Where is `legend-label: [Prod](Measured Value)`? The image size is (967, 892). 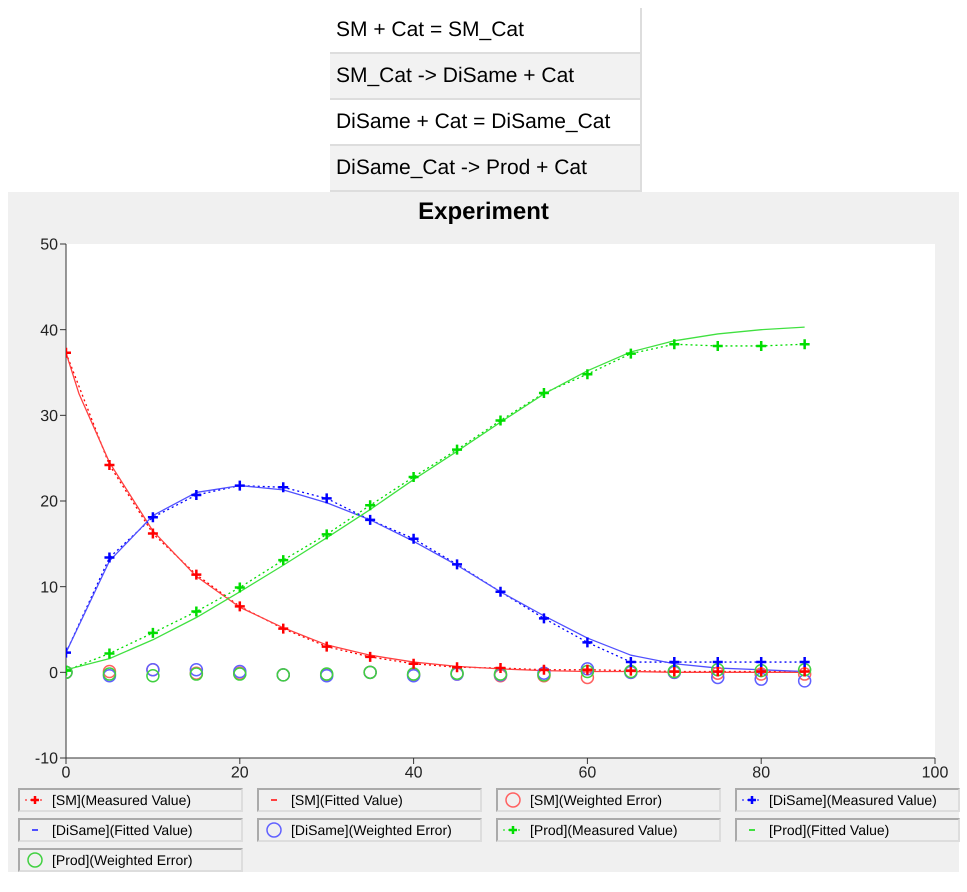 legend-label: [Prod](Measured Value) is located at coordinates (604, 830).